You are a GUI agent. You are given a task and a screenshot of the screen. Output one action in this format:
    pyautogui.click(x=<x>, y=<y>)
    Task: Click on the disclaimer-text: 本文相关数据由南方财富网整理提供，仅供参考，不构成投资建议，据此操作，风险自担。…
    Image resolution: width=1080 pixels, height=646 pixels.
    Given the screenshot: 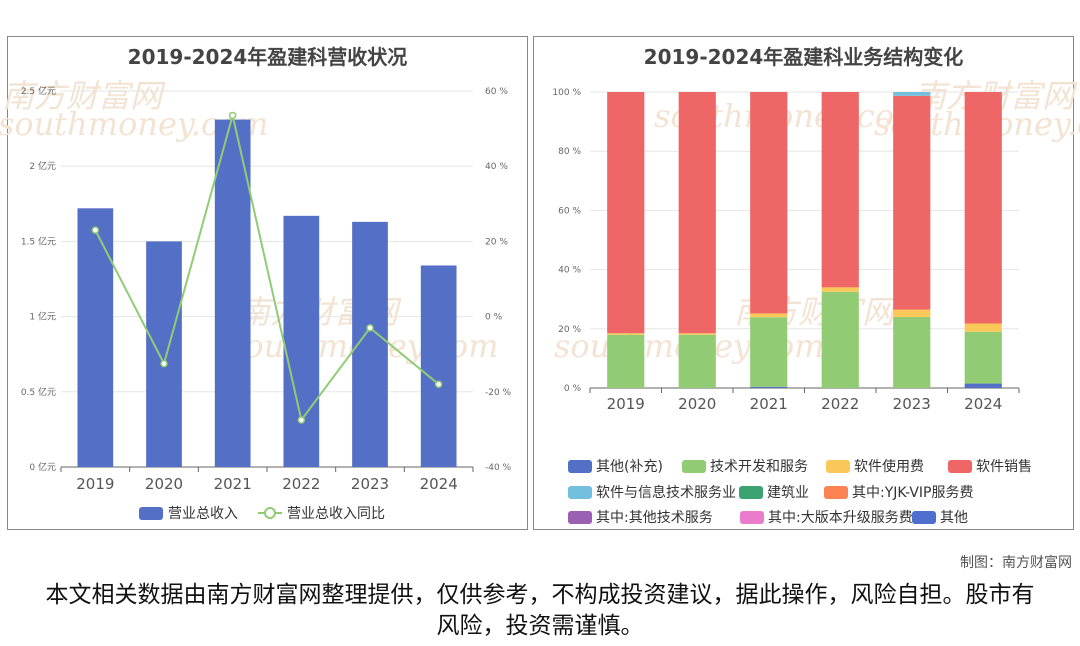 What is the action you would take?
    pyautogui.click(x=540, y=610)
    